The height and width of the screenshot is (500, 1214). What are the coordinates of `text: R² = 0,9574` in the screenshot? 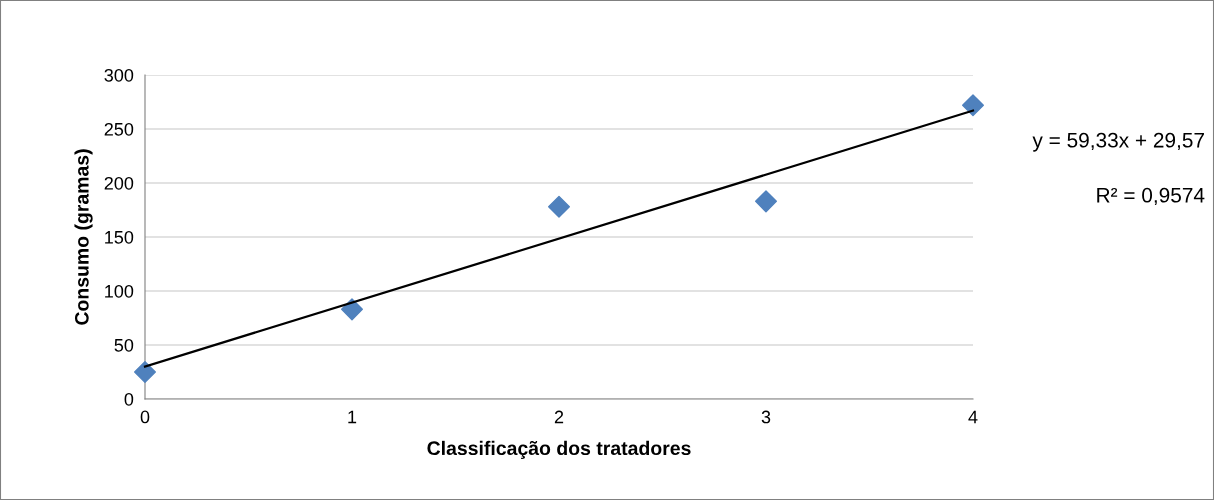 It's located at (1151, 196).